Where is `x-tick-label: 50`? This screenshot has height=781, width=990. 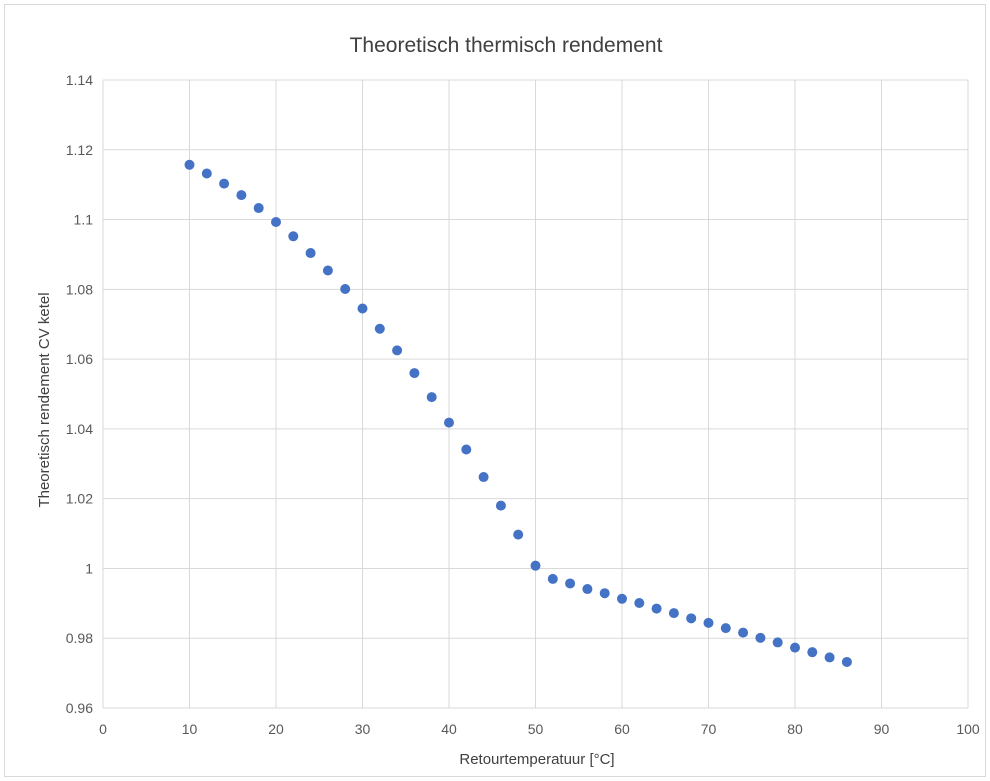 x-tick-label: 50 is located at coordinates (536, 729).